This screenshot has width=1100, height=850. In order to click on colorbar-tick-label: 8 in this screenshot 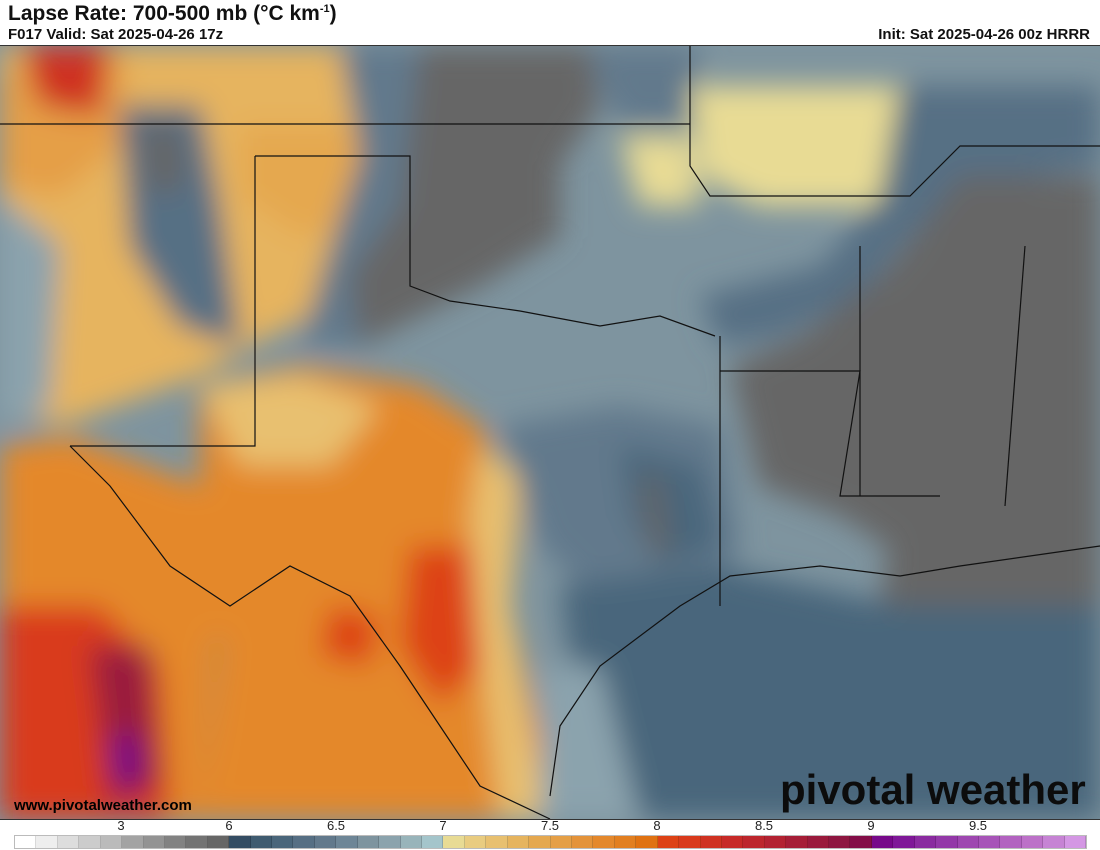, I will do `click(657, 825)`.